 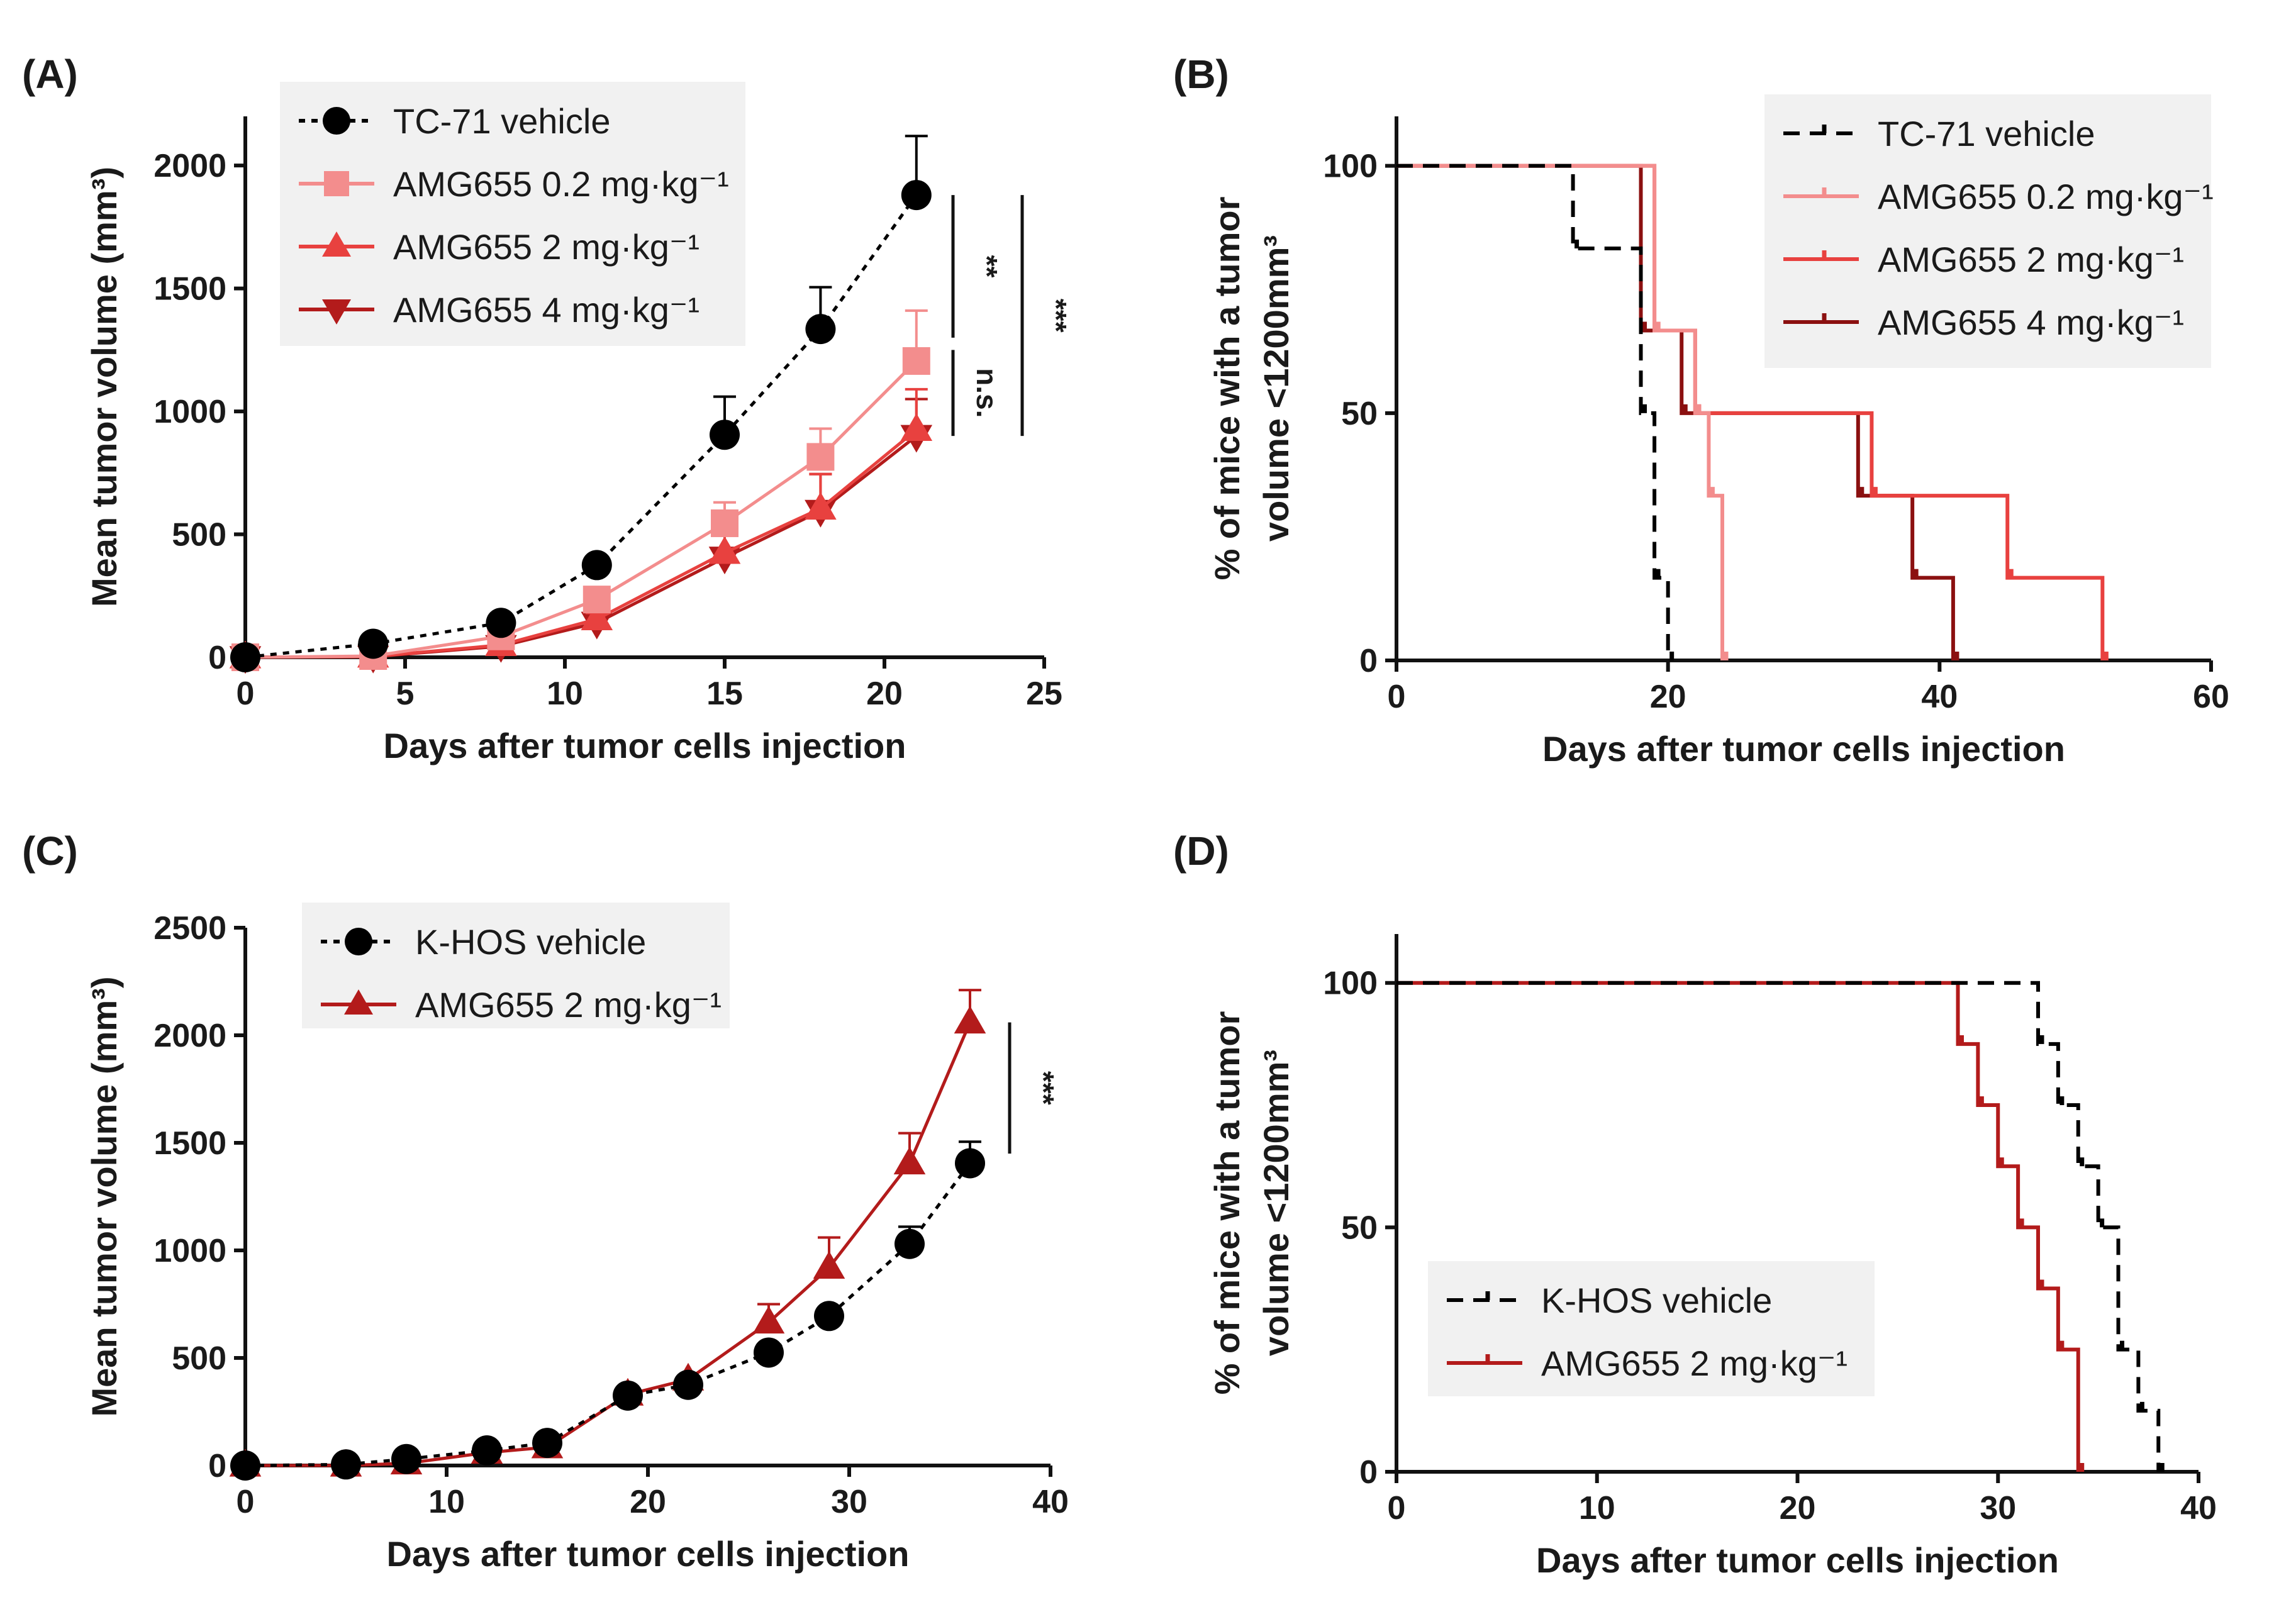 What do you see at coordinates (2046, 196) in the screenshot?
I see `legend-label: AMG655 0.2 mg·kg⁻¹` at bounding box center [2046, 196].